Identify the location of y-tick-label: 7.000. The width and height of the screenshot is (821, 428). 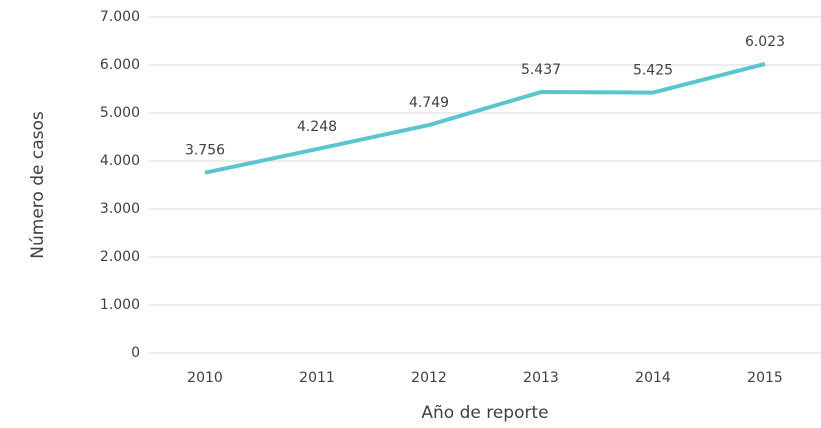
(120, 17).